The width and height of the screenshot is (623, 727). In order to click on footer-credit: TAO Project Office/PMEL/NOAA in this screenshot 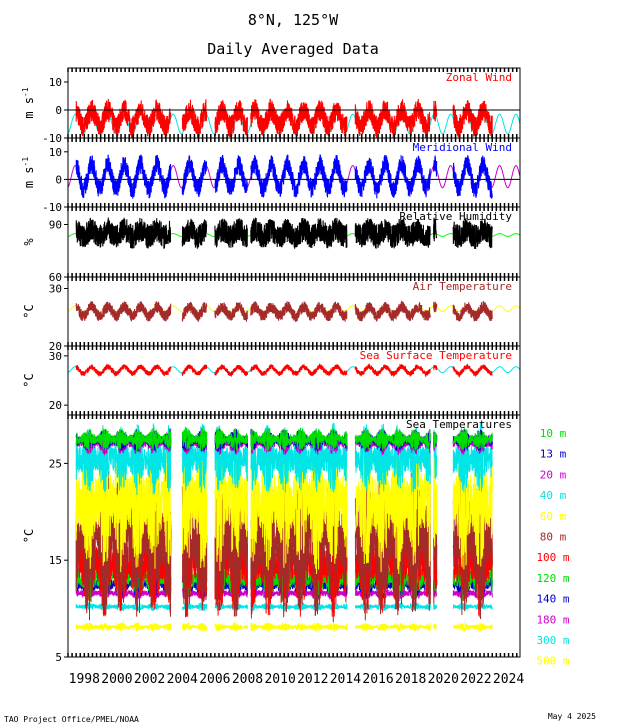, I will do `click(71, 719)`.